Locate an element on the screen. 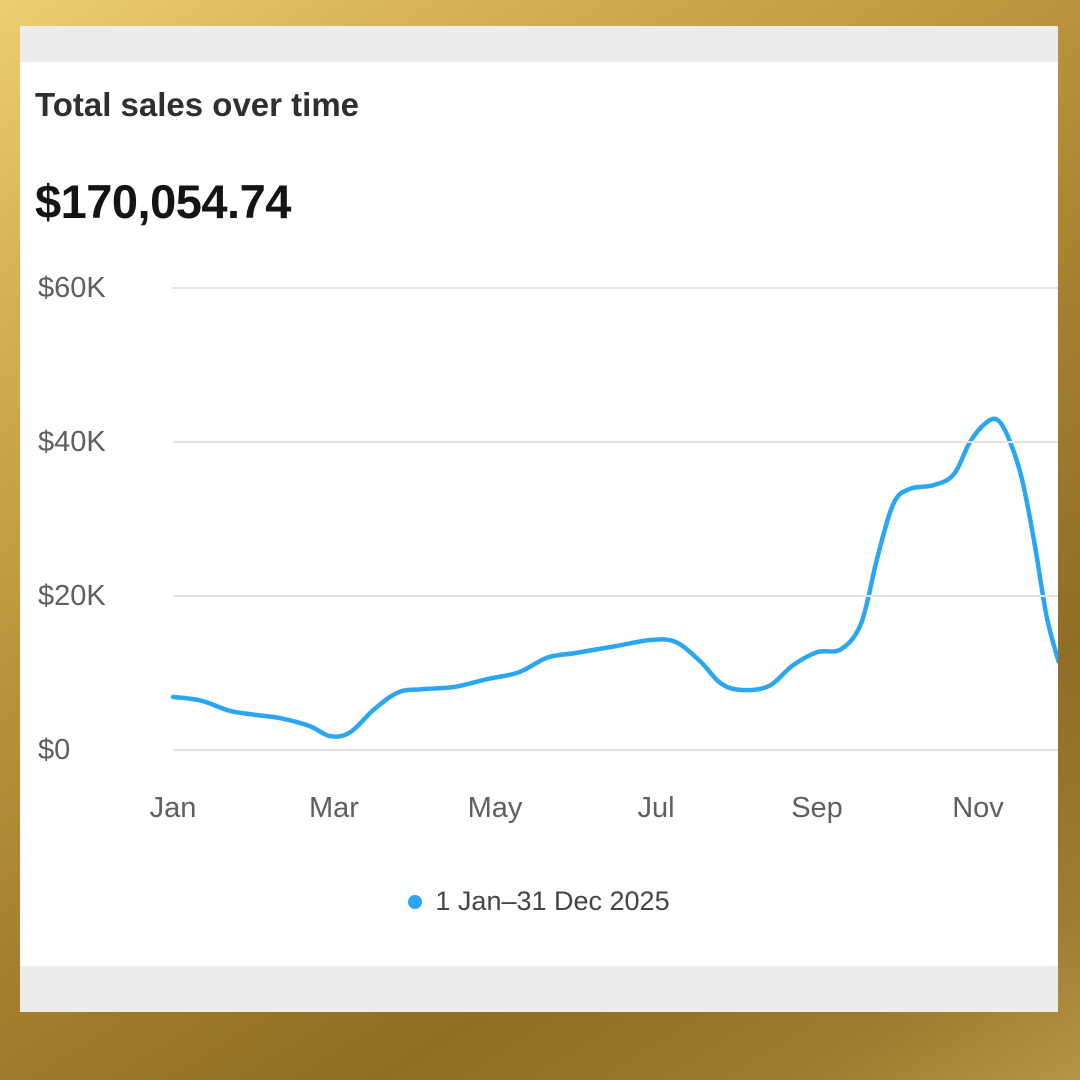 This screenshot has width=1080, height=1080. chart-legend: 1 Jan–31 Dec 2025 is located at coordinates (539, 901).